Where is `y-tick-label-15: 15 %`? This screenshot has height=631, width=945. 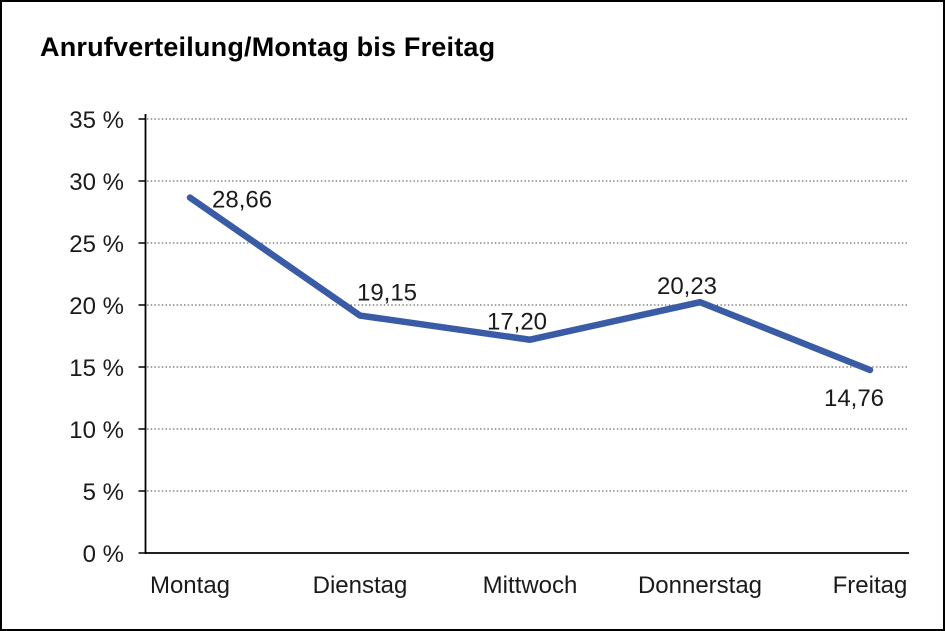
y-tick-label-15: 15 % is located at coordinates (96, 368).